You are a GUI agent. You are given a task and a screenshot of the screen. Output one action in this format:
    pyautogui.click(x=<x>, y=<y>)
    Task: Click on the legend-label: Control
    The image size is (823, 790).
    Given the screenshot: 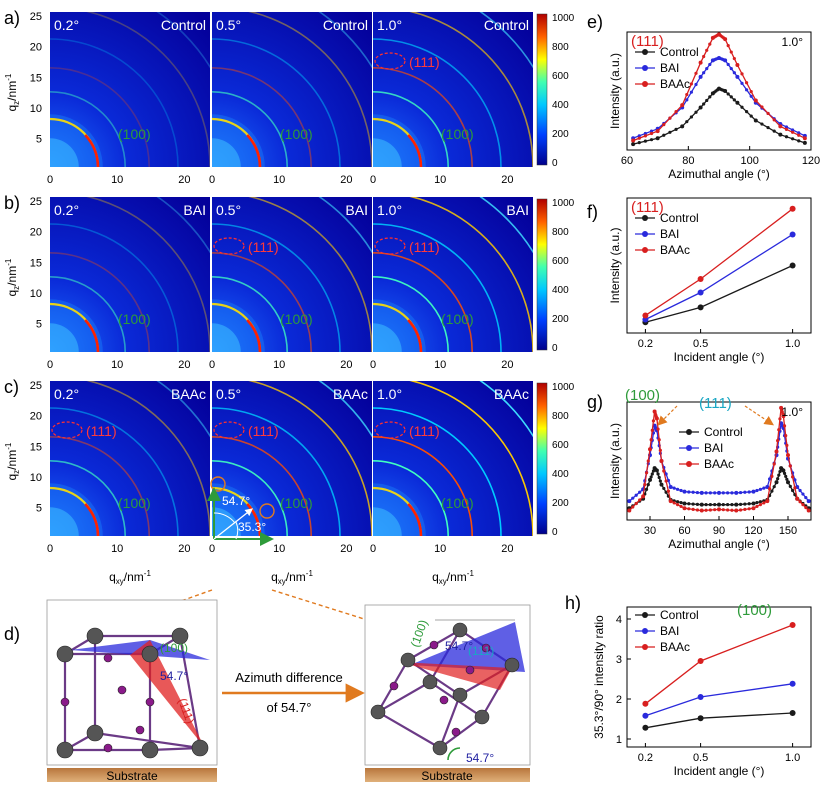 What is the action you would take?
    pyautogui.click(x=679, y=52)
    